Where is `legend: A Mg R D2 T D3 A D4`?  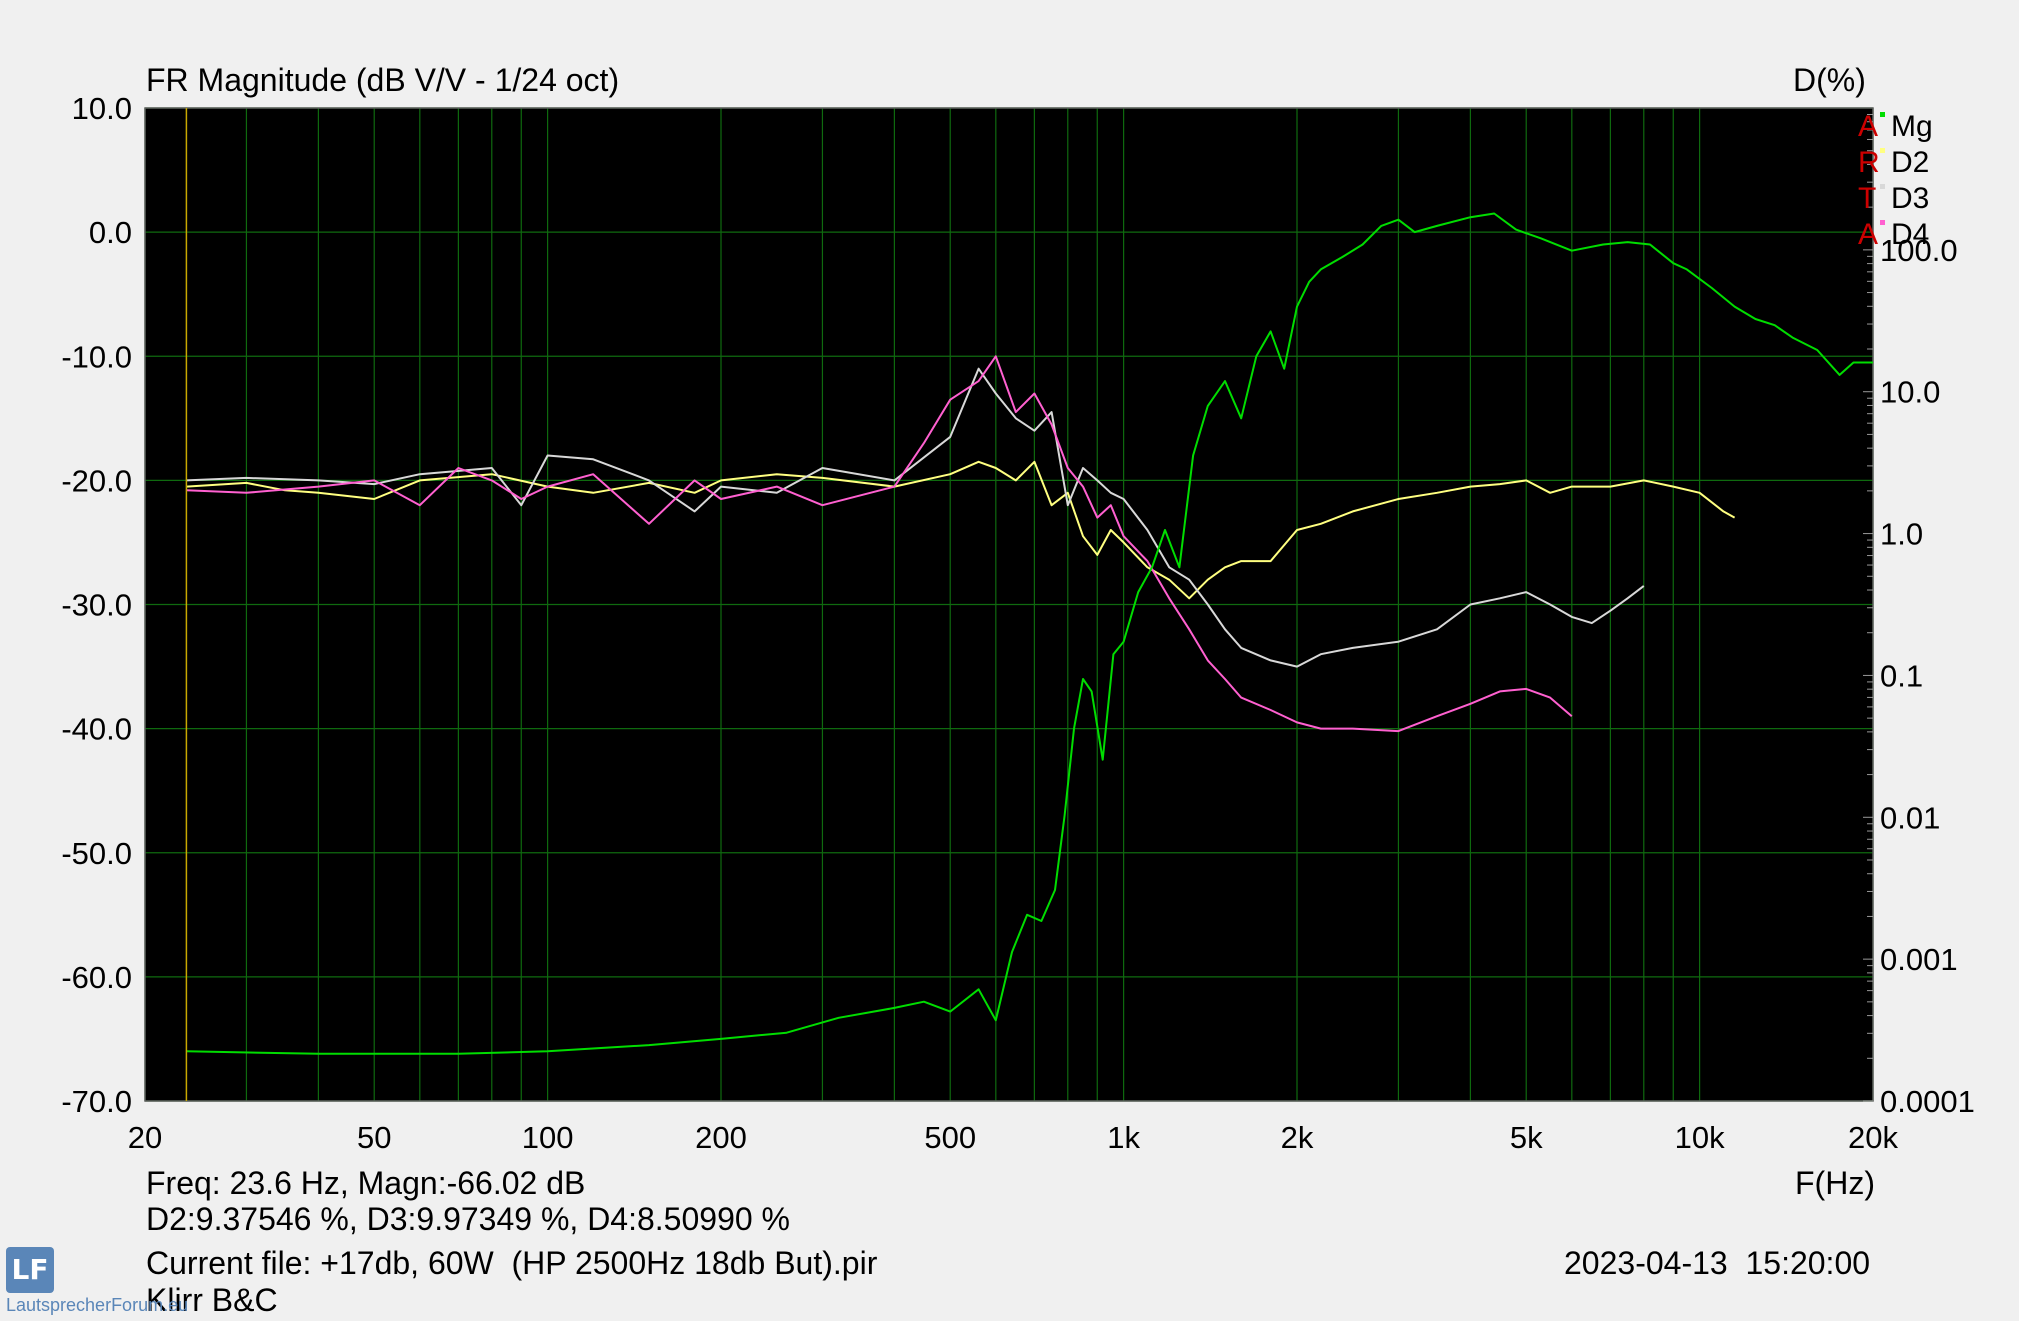 legend: A Mg R D2 T D3 A D4 is located at coordinates (1895, 180).